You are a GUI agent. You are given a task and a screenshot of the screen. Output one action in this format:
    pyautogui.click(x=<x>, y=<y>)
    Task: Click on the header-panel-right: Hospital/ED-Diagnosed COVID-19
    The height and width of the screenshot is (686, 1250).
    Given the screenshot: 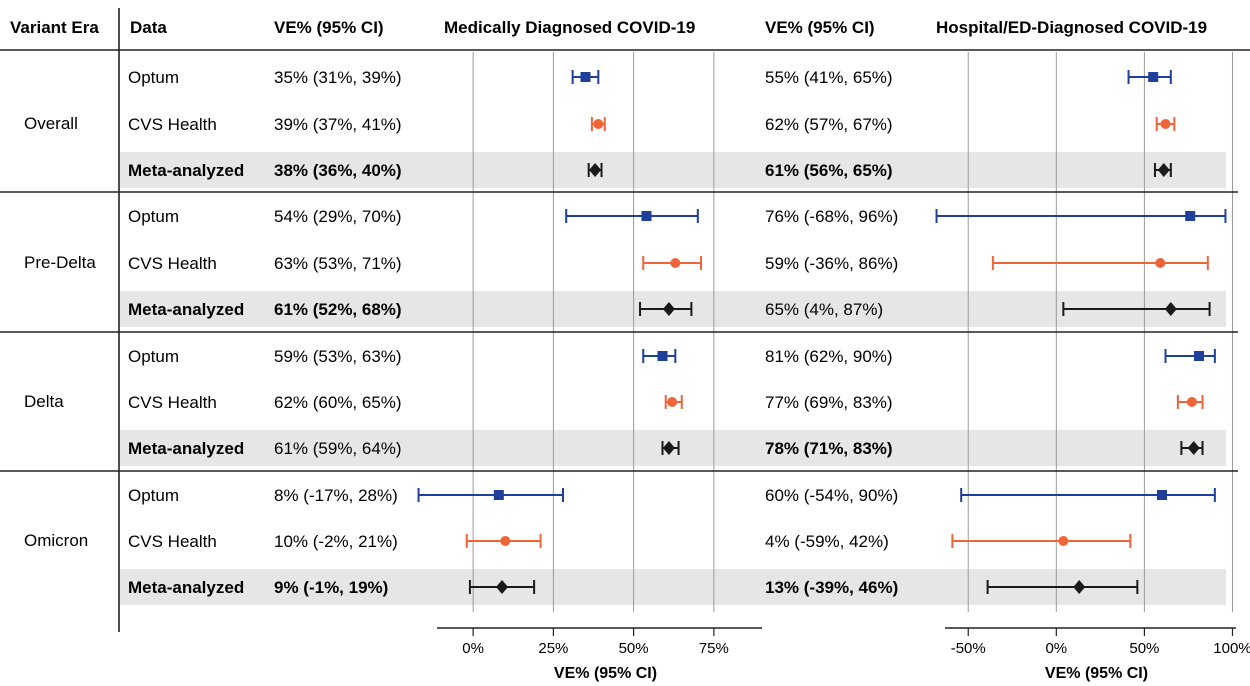 What is the action you would take?
    pyautogui.click(x=1071, y=27)
    